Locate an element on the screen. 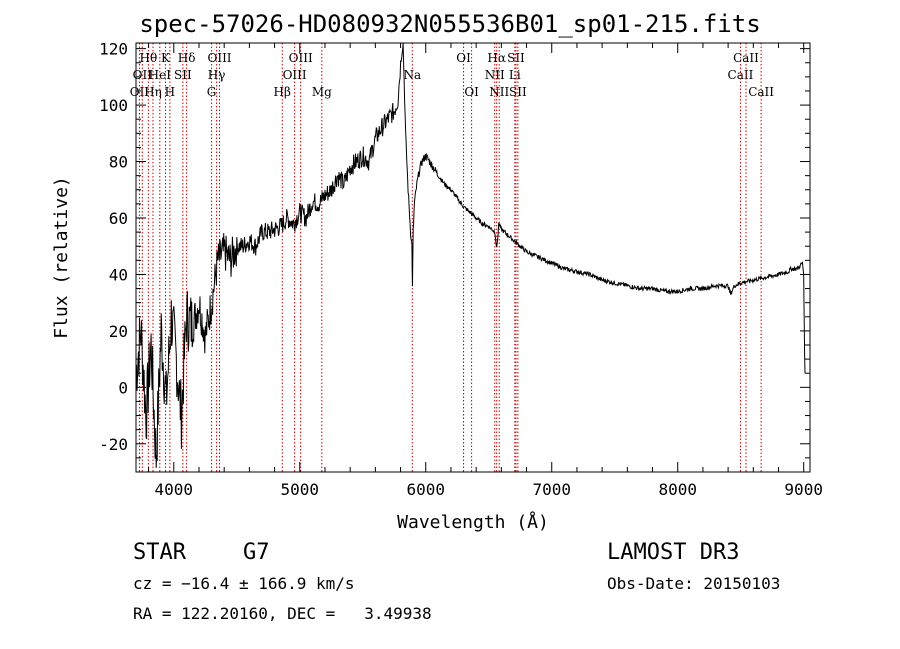  x-tick-label-3: 7000 is located at coordinates (551, 489).